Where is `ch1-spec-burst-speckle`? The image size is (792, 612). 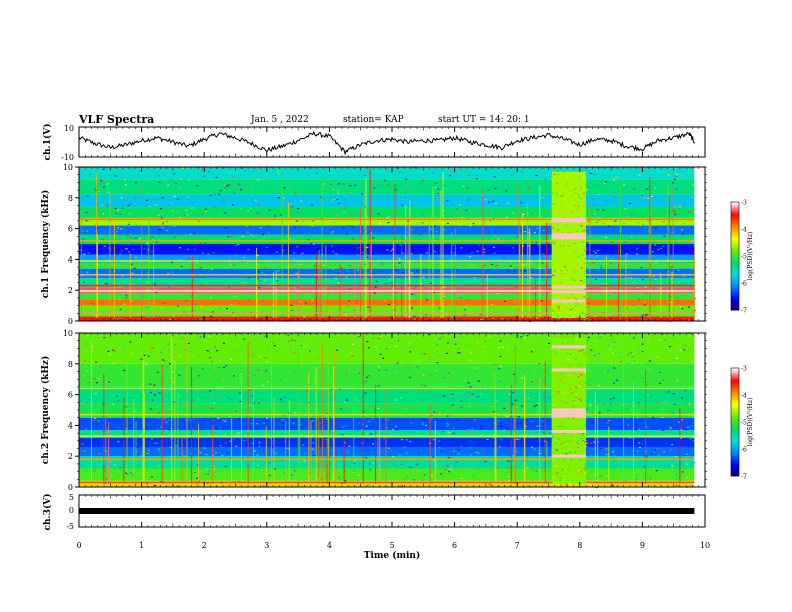 ch1-spec-burst-speckle is located at coordinates (586, 319).